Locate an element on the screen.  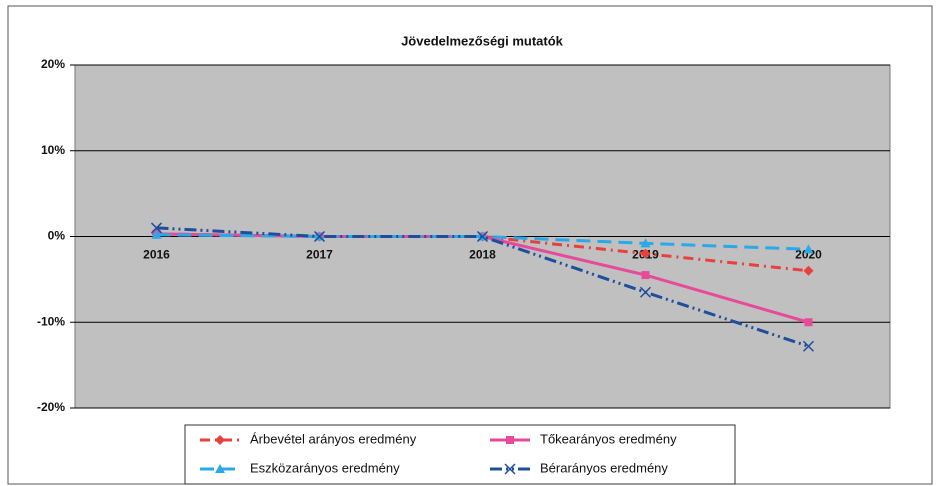
legend-label: Árbevétel arányos eredmény is located at coordinates (333, 438).